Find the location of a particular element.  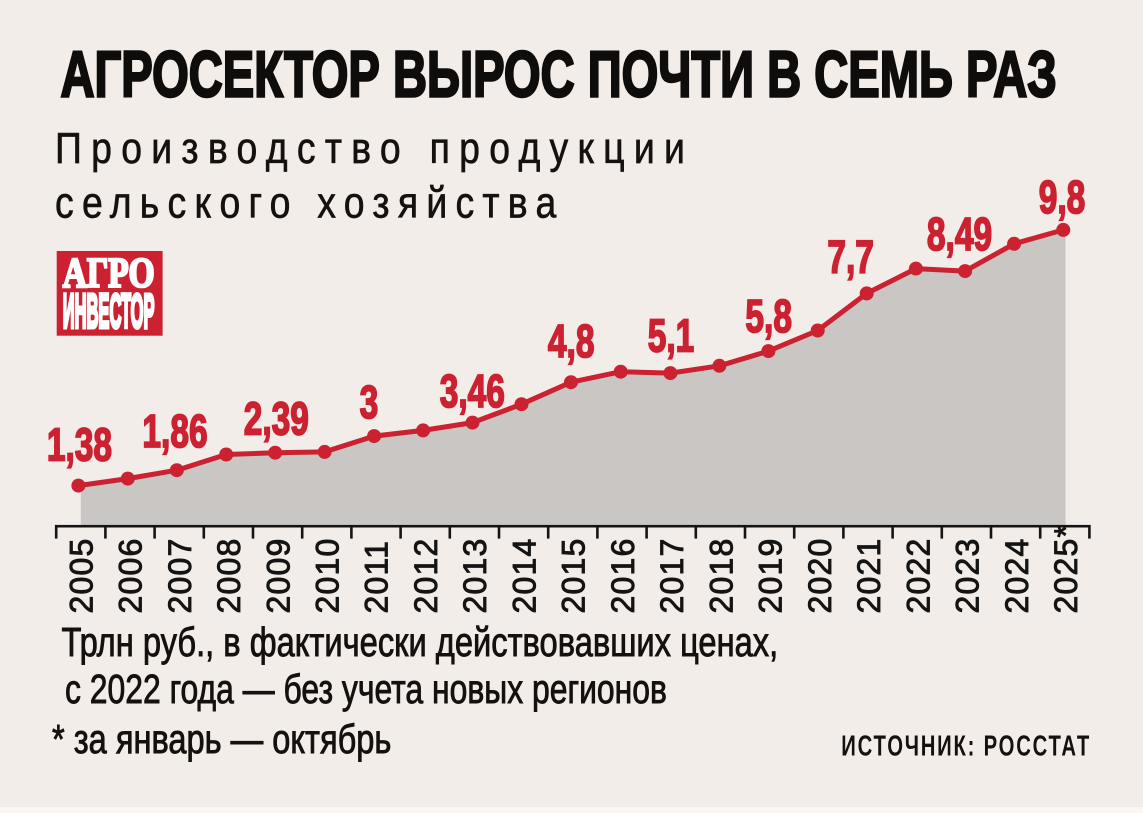

svg-text: ИСТОЧНИК: РОССТАТ is located at coordinates (966, 746).